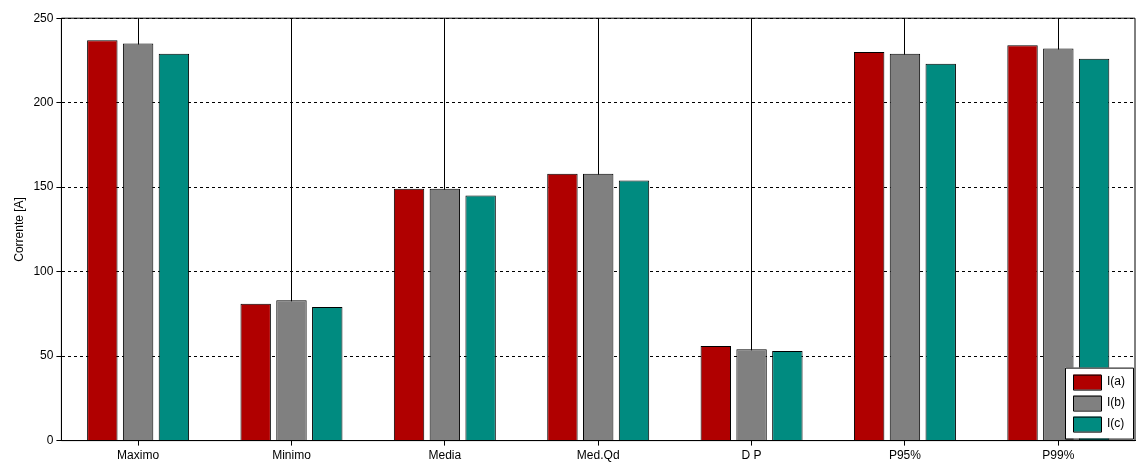  Describe the element at coordinates (905, 455) in the screenshot. I see `x-tick-label: P95%` at that location.